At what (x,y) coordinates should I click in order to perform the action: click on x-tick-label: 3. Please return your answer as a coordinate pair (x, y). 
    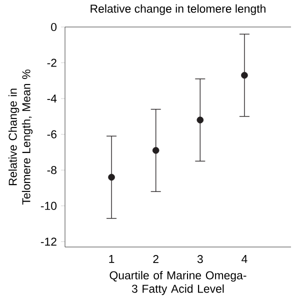
    Looking at the image, I should click on (200, 259).